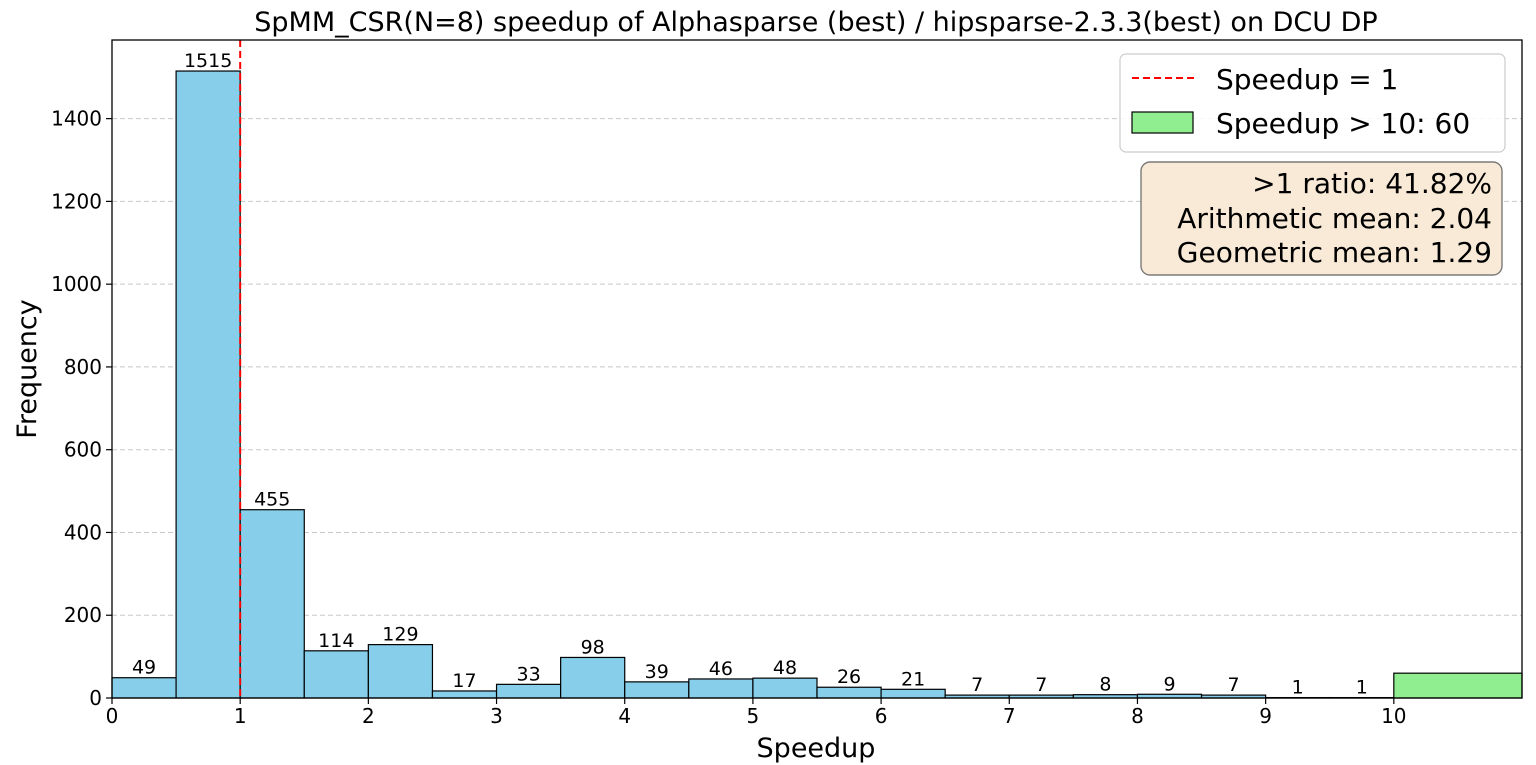  I want to click on stats-ratio-line: >1 ratio: 41.82%, so click(1372, 183).